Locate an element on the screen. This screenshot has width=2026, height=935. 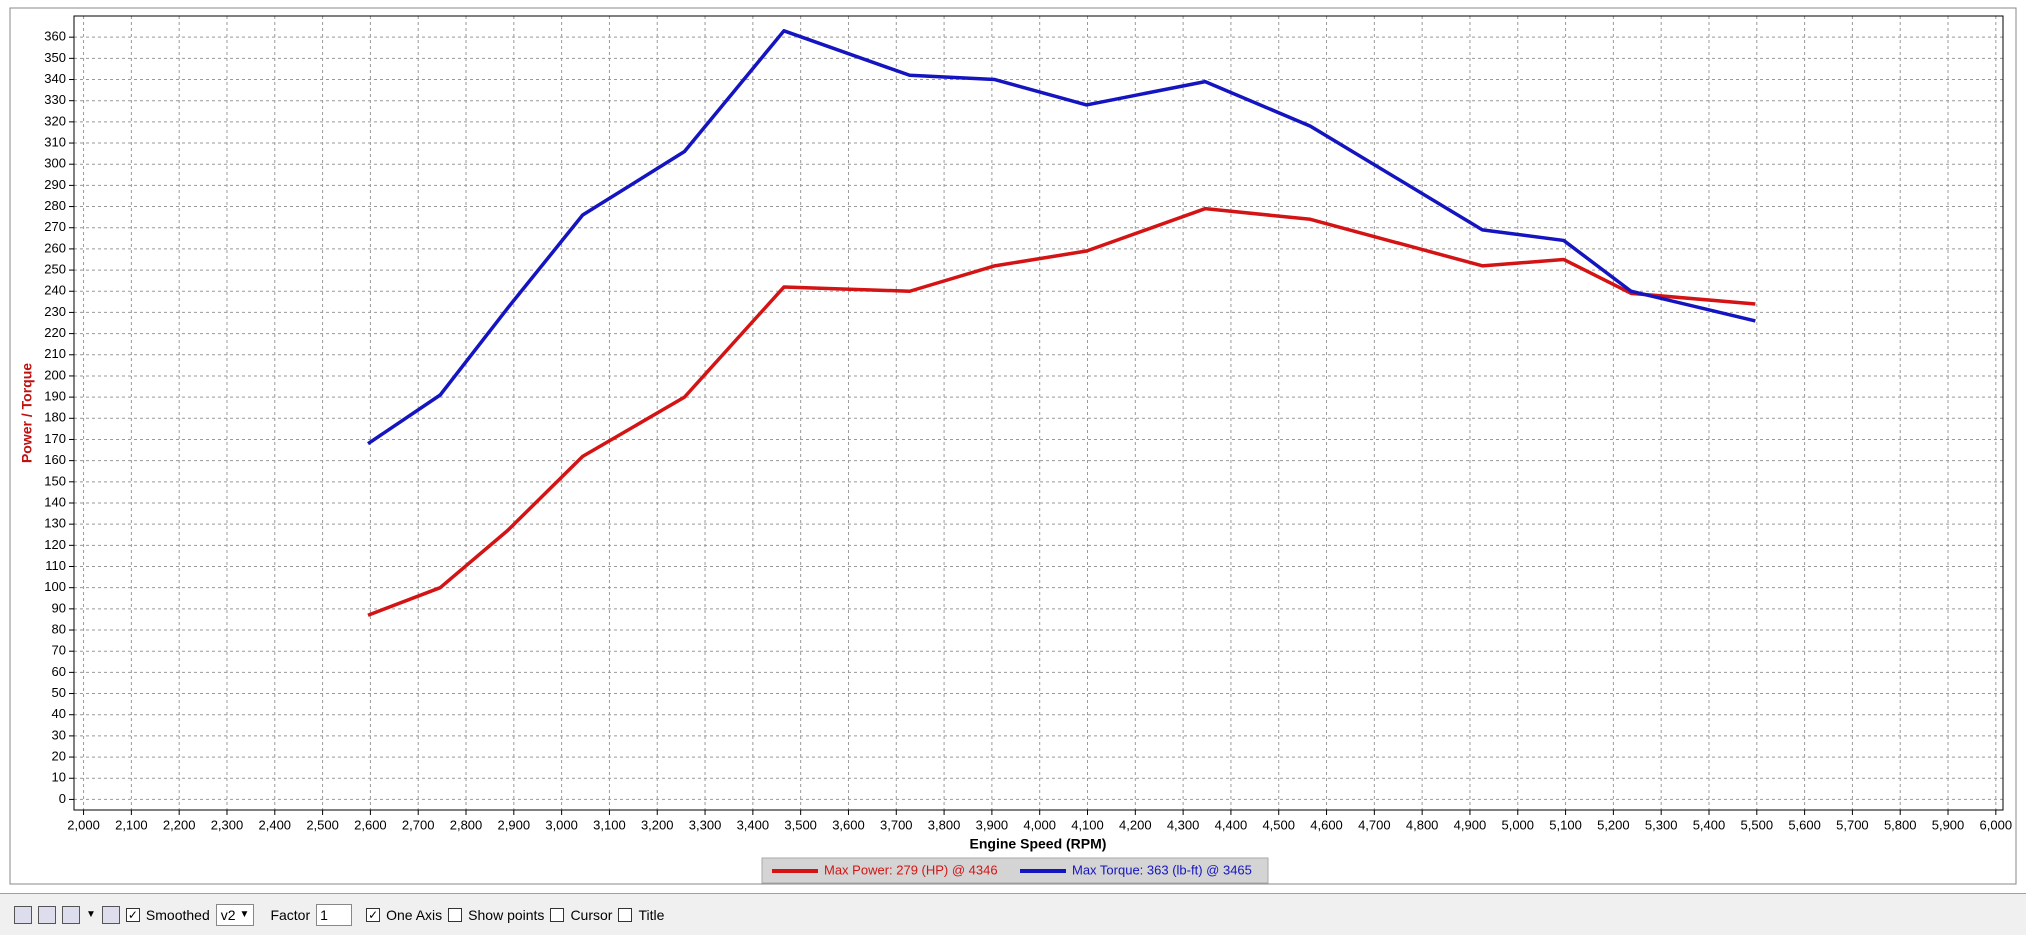
y-tick-label: 180 is located at coordinates (55, 417).